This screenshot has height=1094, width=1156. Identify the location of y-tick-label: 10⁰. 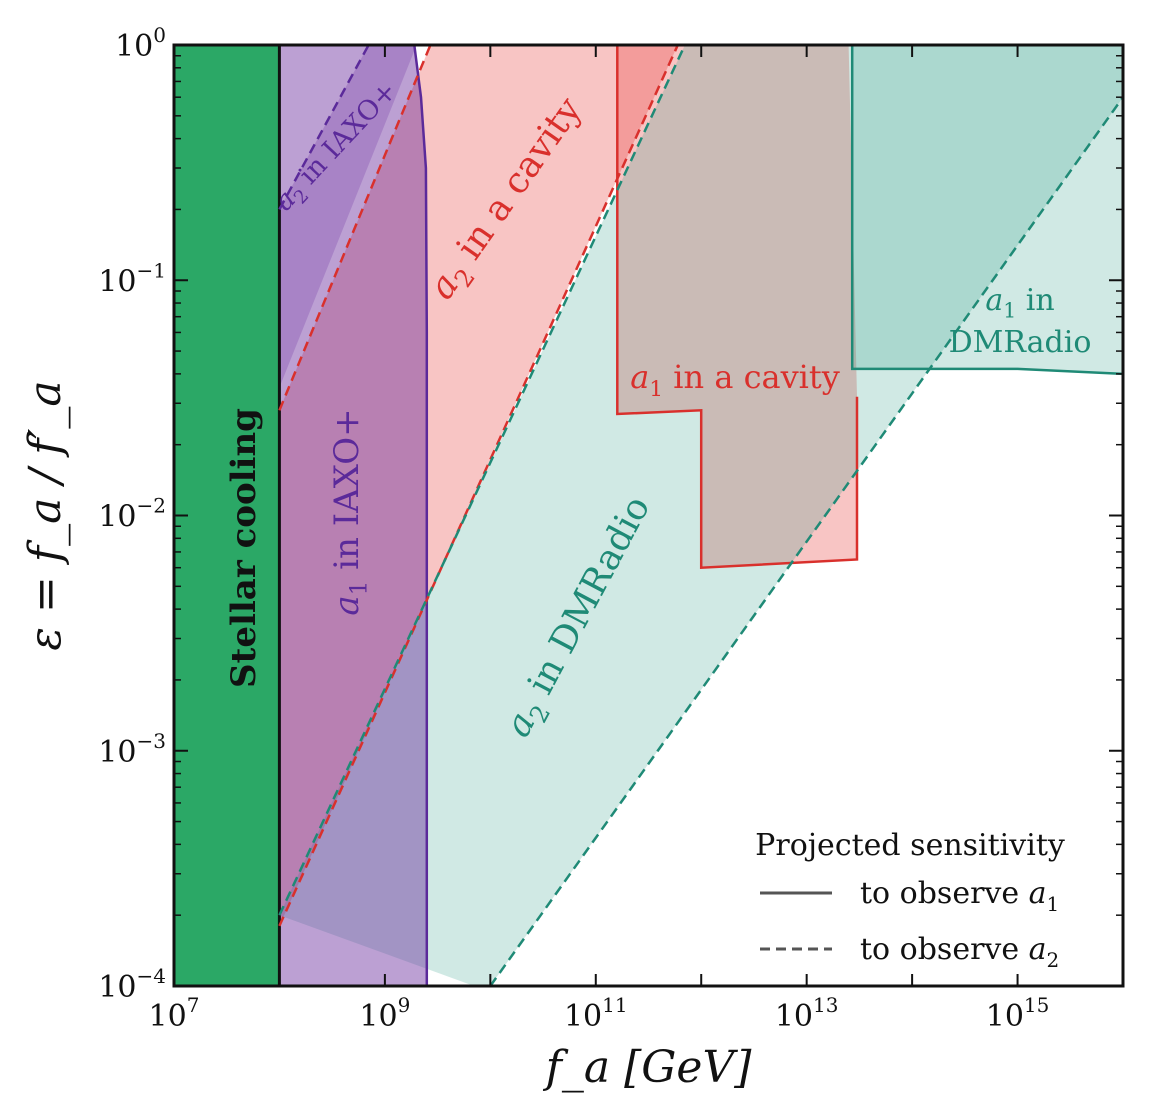
(140, 43).